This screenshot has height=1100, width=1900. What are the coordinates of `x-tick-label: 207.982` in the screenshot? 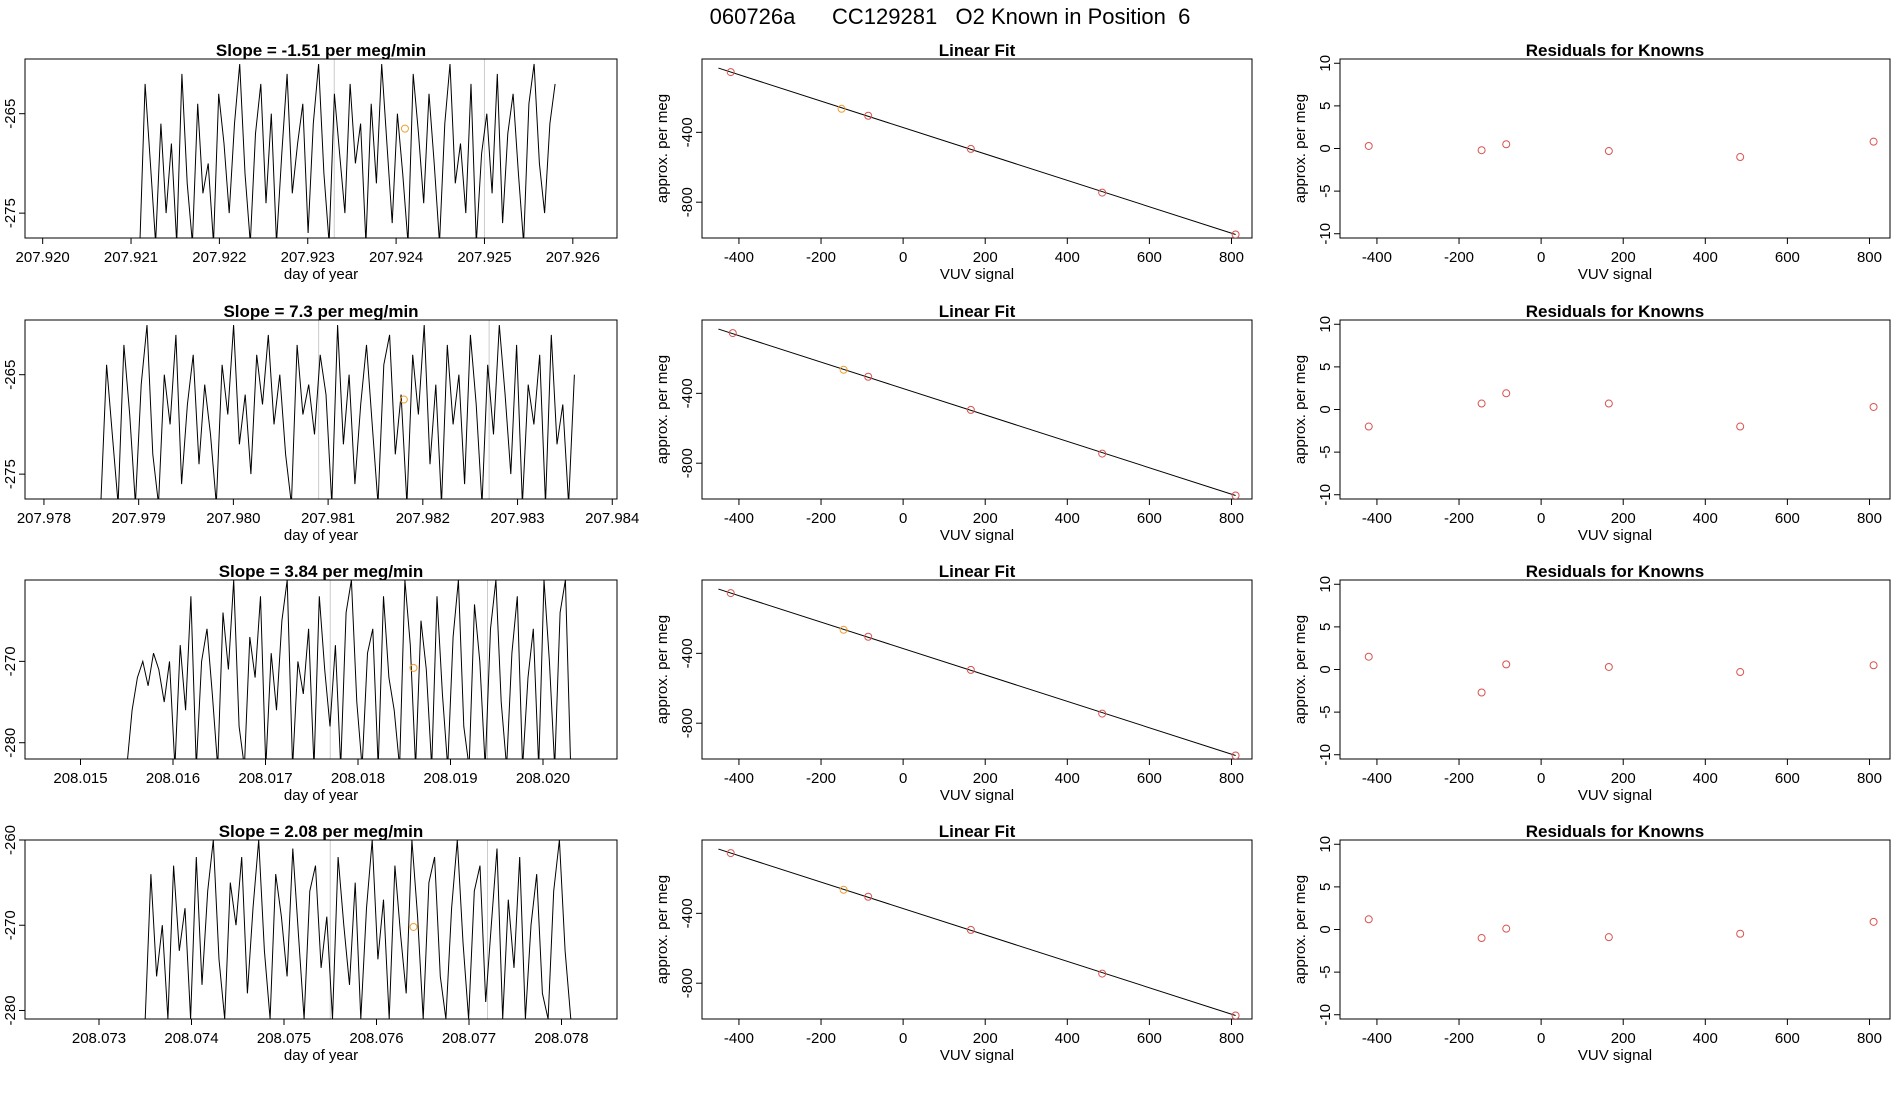 It's located at (423, 518).